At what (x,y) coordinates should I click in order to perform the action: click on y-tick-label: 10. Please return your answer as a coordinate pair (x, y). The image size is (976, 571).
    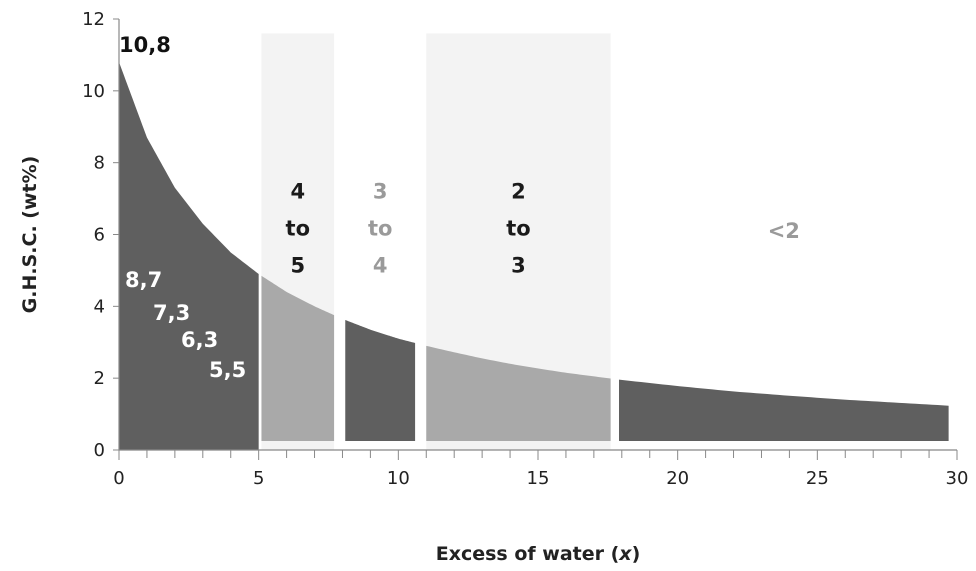
    Looking at the image, I should click on (93, 91).